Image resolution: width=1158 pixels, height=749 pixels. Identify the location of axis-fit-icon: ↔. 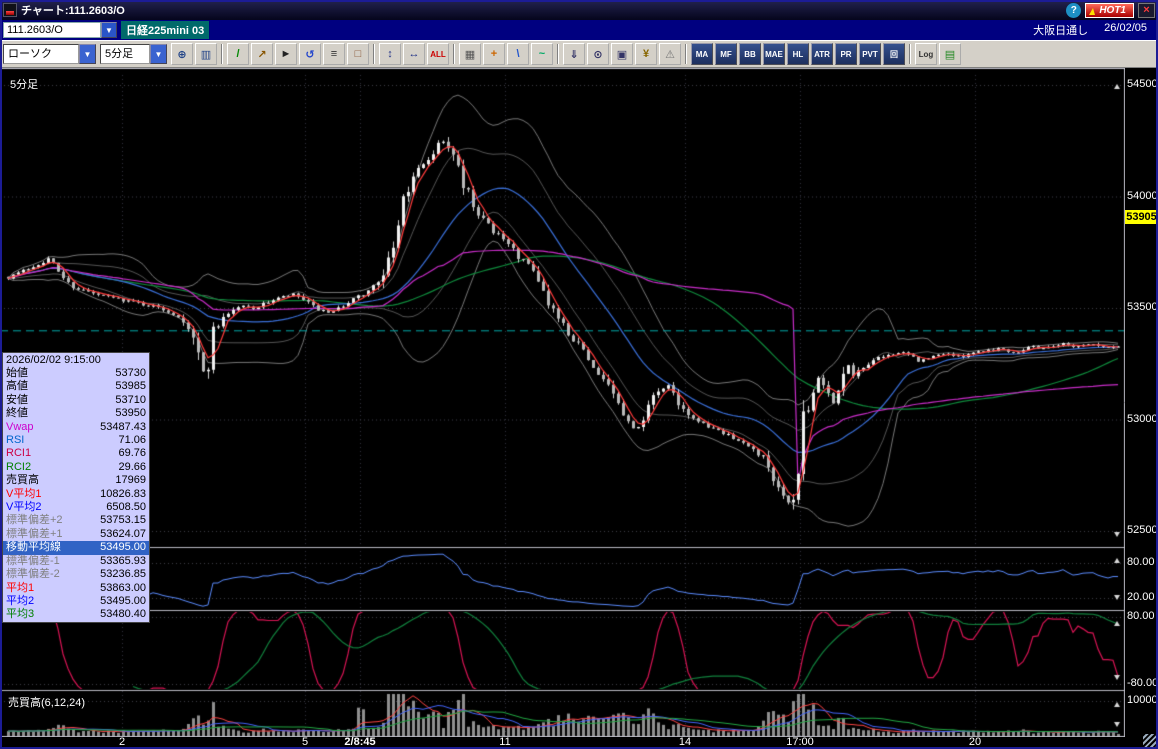
(414, 54).